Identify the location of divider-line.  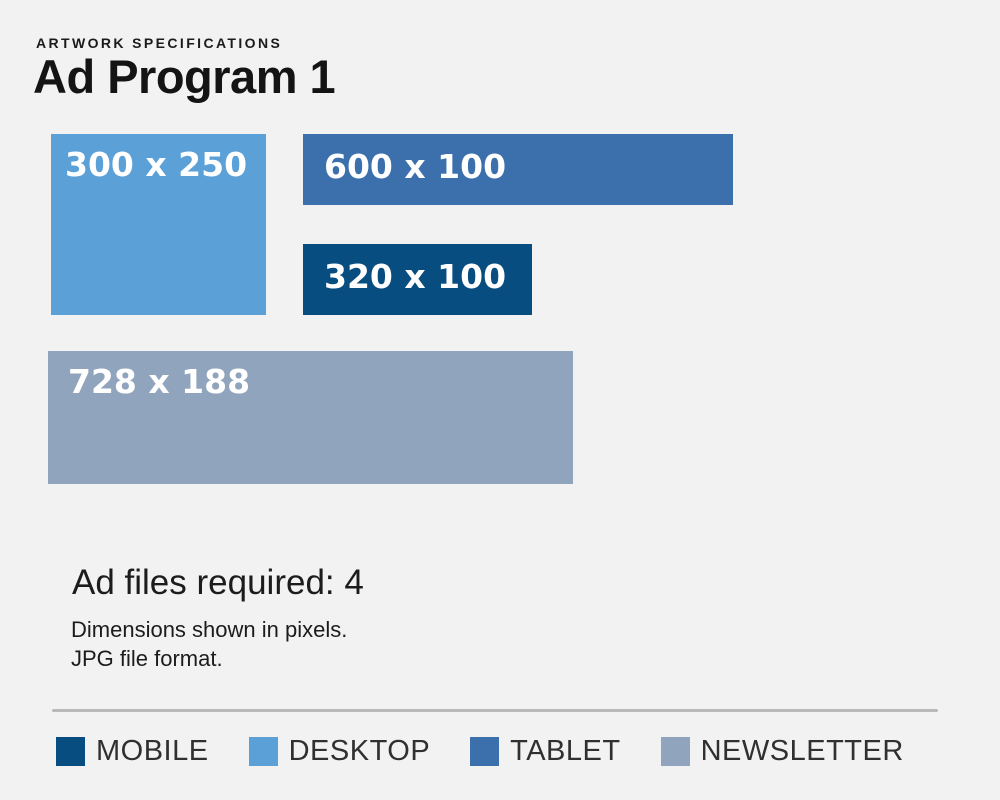
(495, 710).